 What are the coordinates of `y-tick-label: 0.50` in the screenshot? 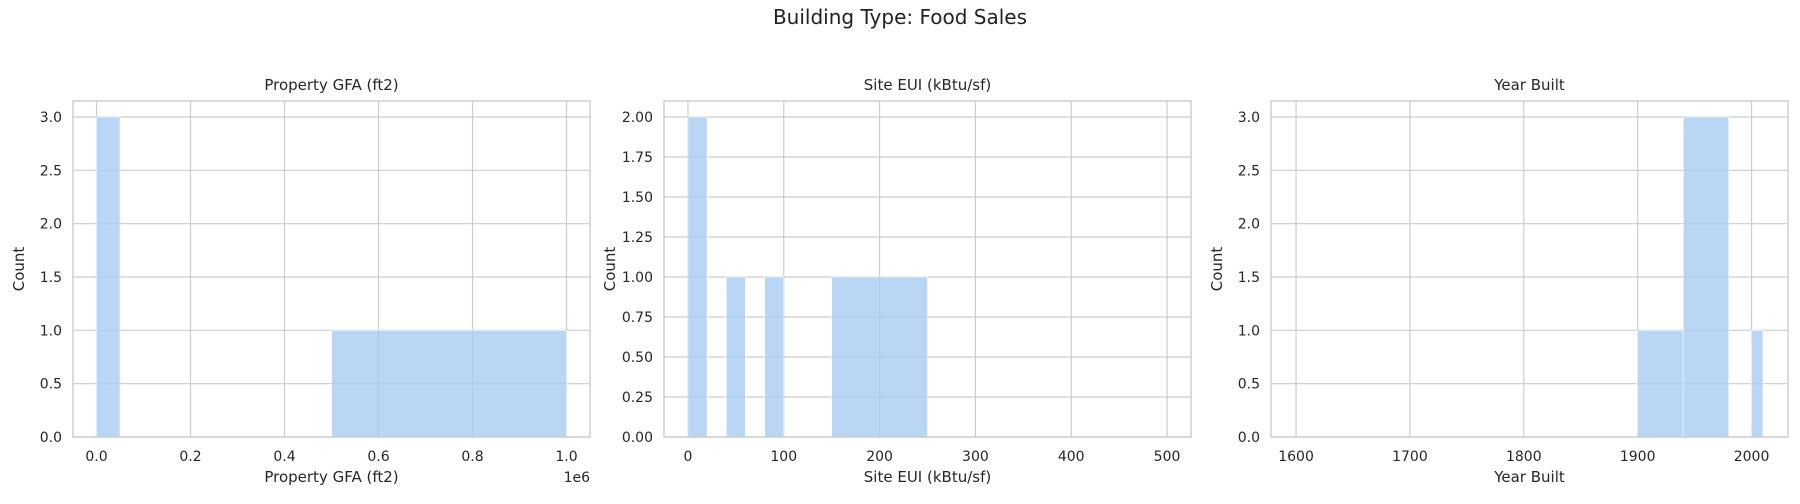 It's located at (637, 358).